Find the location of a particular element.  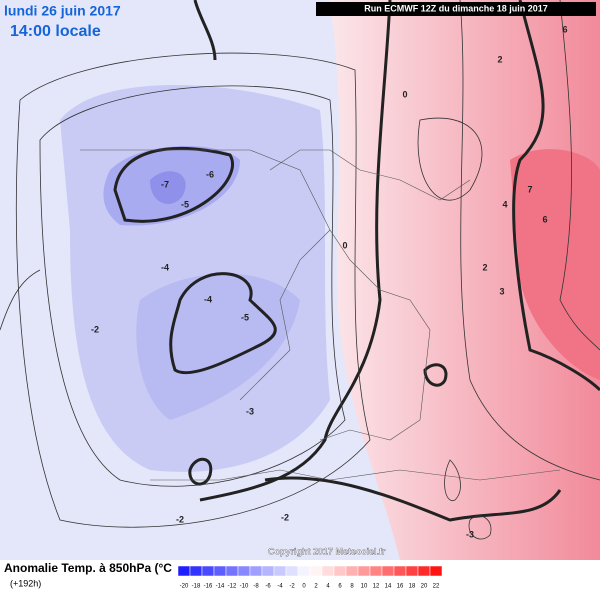

contour-label: -6 is located at coordinates (210, 174).